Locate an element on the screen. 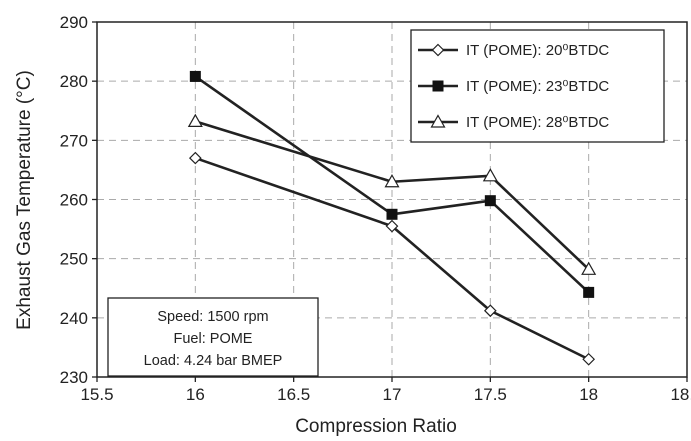 The height and width of the screenshot is (441, 691). x-tick-label: 16.5 is located at coordinates (293, 394).